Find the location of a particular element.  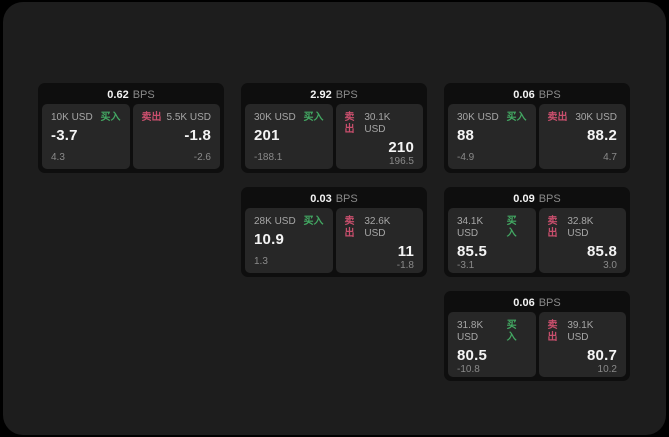

sell-panel: 卖出 30.1K USD 210 196.5 is located at coordinates (379, 136).